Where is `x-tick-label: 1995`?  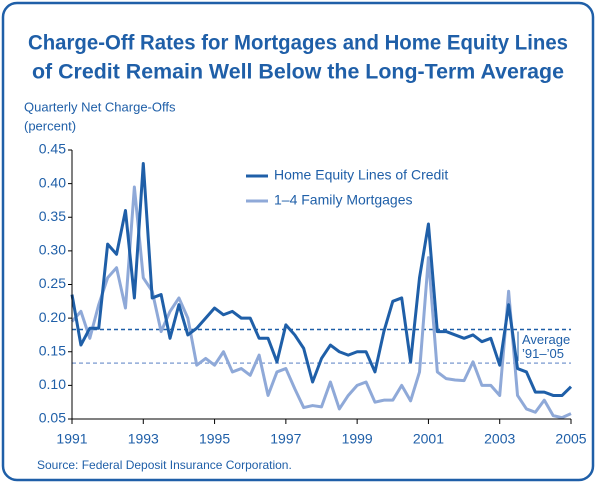 x-tick-label: 1995 is located at coordinates (214, 439).